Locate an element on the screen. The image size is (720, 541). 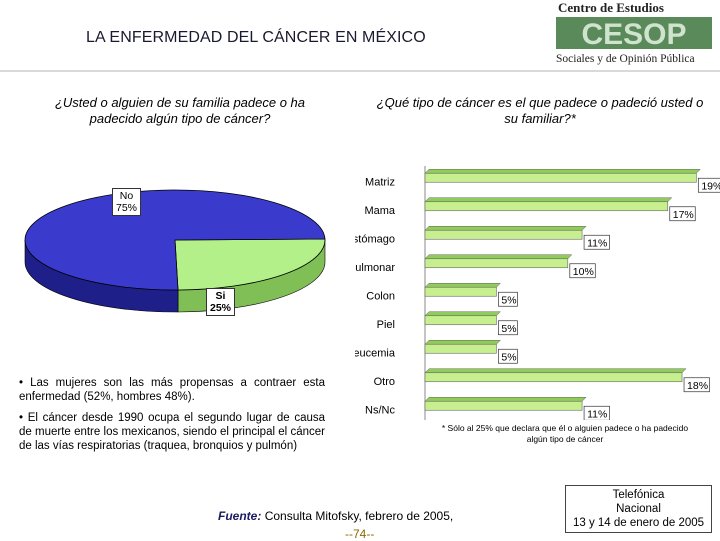
logo-line2: Sociales y de Opinión Pública is located at coordinates (625, 59).